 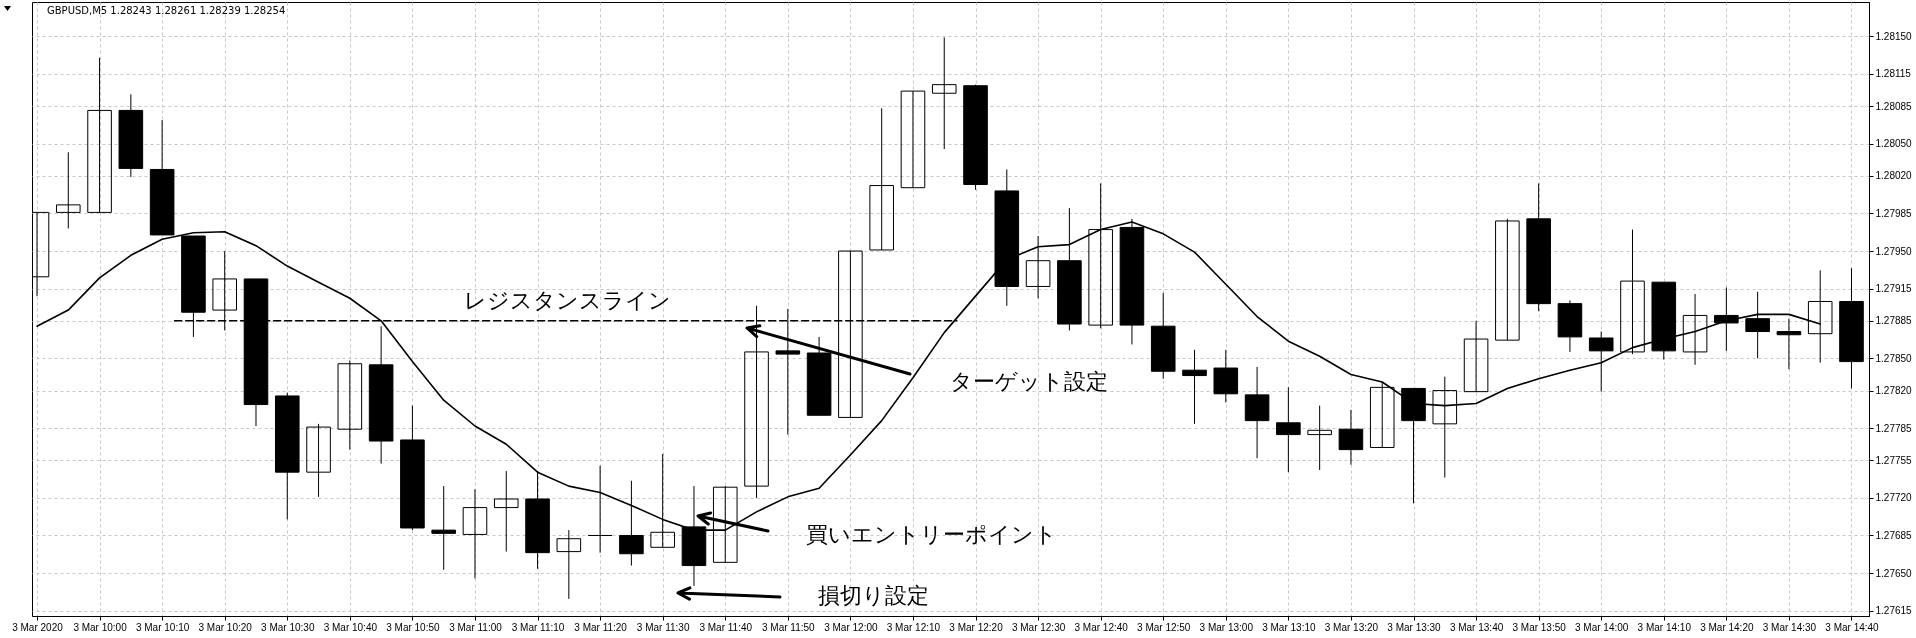 What do you see at coordinates (1852, 627) in the screenshot?
I see `x-tick-label: 3 Mar 14:40` at bounding box center [1852, 627].